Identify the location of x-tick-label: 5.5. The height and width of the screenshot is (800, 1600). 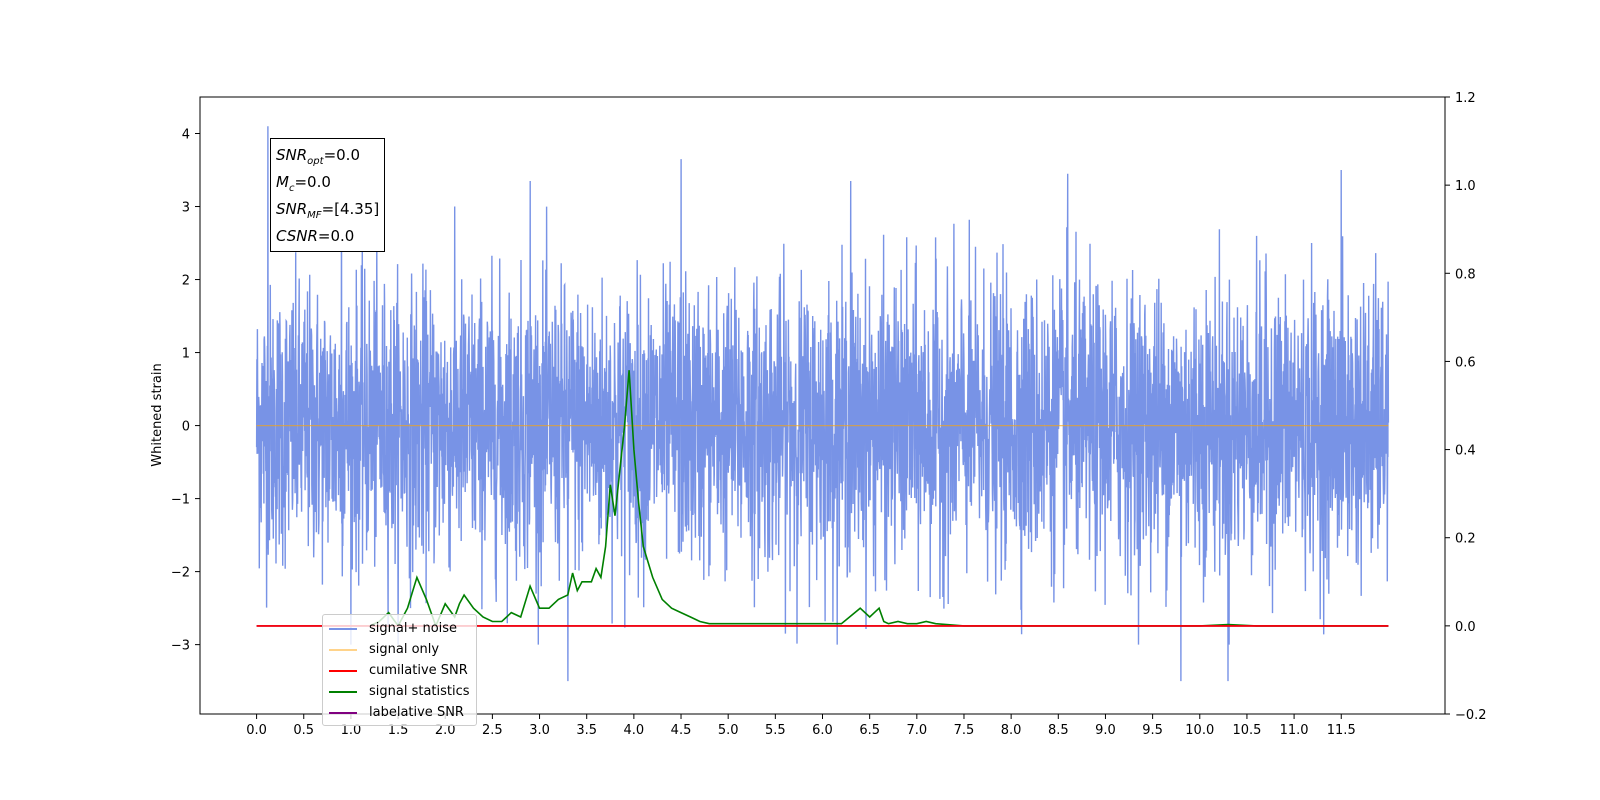
(775, 730).